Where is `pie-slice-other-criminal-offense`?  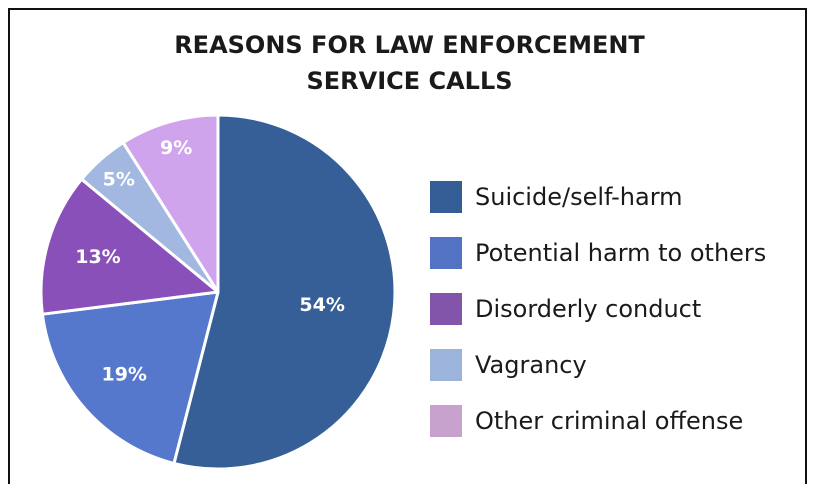 pie-slice-other-criminal-offense is located at coordinates (170, 203).